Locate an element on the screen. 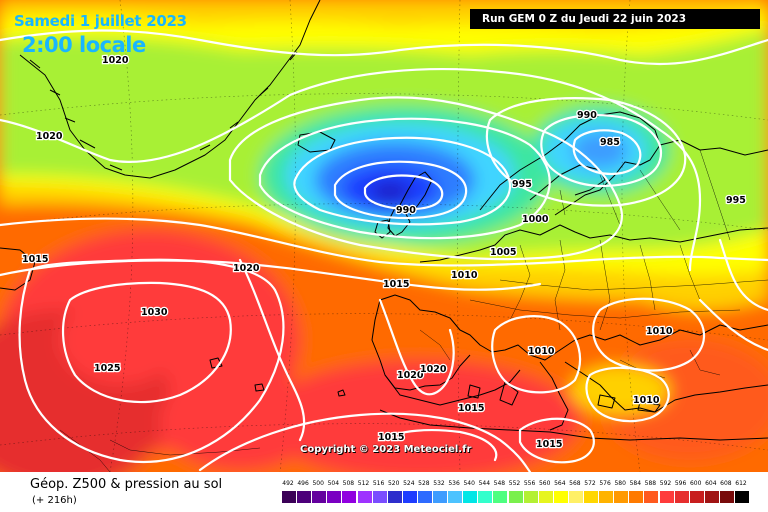 This screenshot has width=768, height=512. scale-label: 572 is located at coordinates (590, 483).